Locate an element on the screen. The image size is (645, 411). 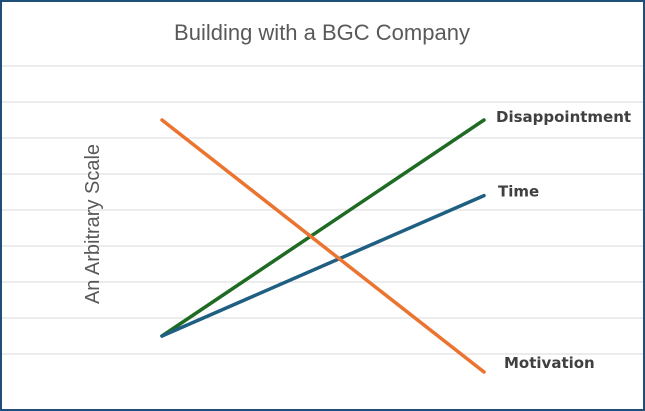
series-labels: Disappointment Time Motivation is located at coordinates (563, 240).